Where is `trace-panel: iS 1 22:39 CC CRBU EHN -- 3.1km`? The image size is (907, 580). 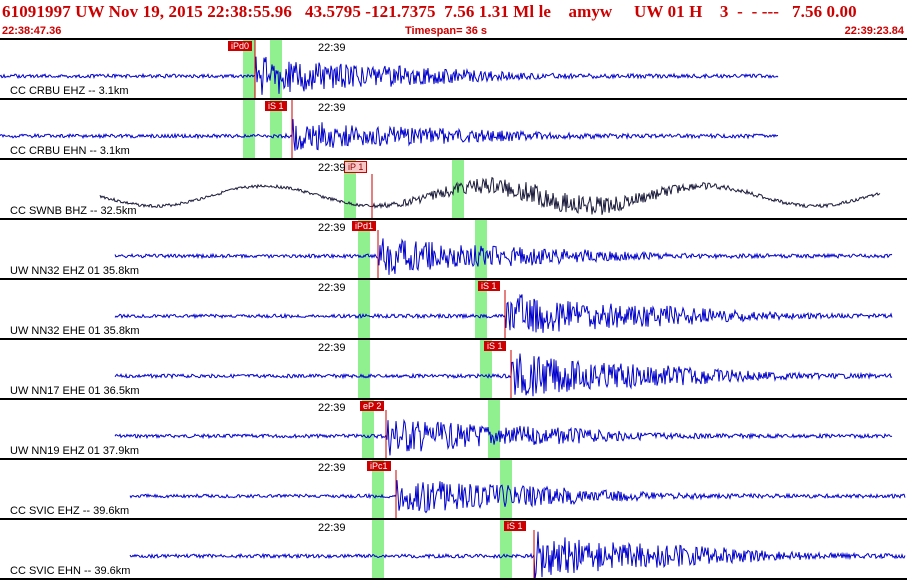
trace-panel: iS 1 22:39 CC CRBU EHN -- 3.1km is located at coordinates (453, 128).